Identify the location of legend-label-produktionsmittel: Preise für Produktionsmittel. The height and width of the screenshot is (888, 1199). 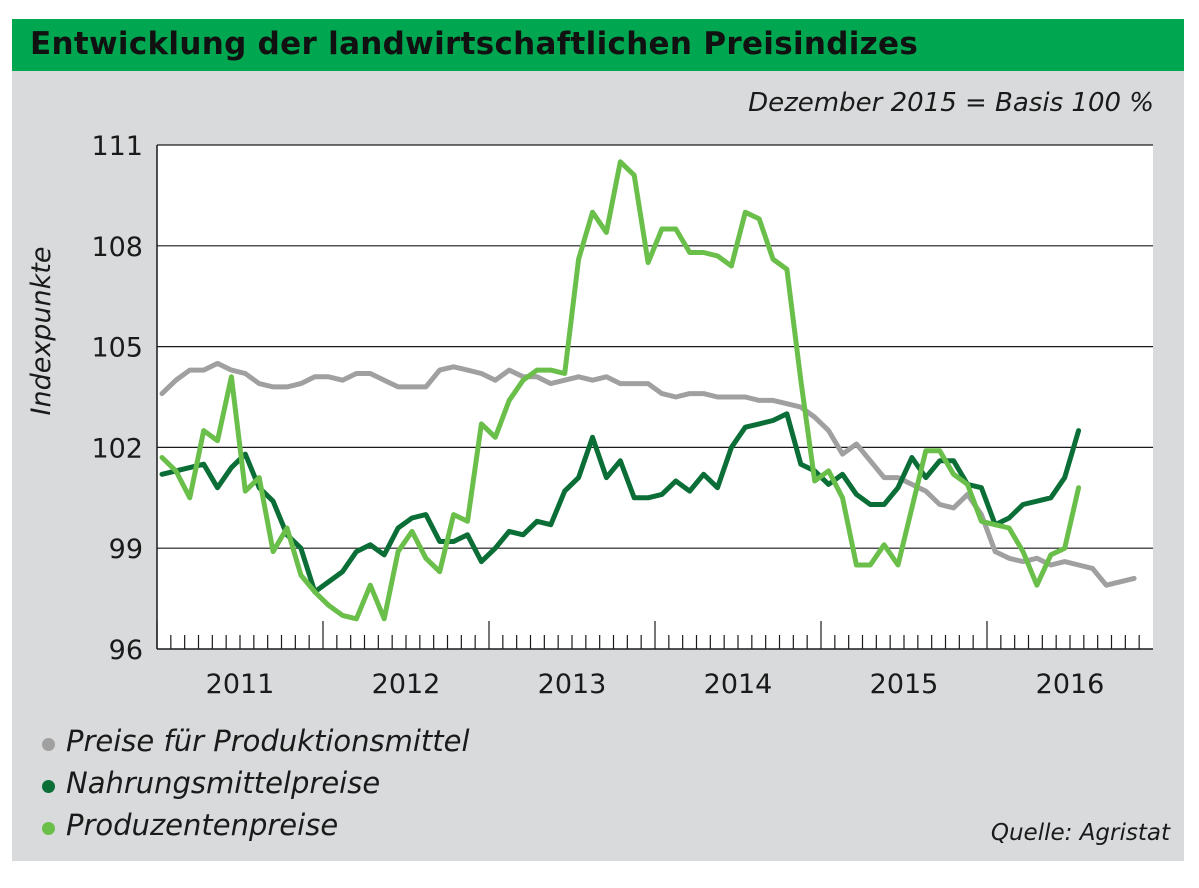
(268, 741).